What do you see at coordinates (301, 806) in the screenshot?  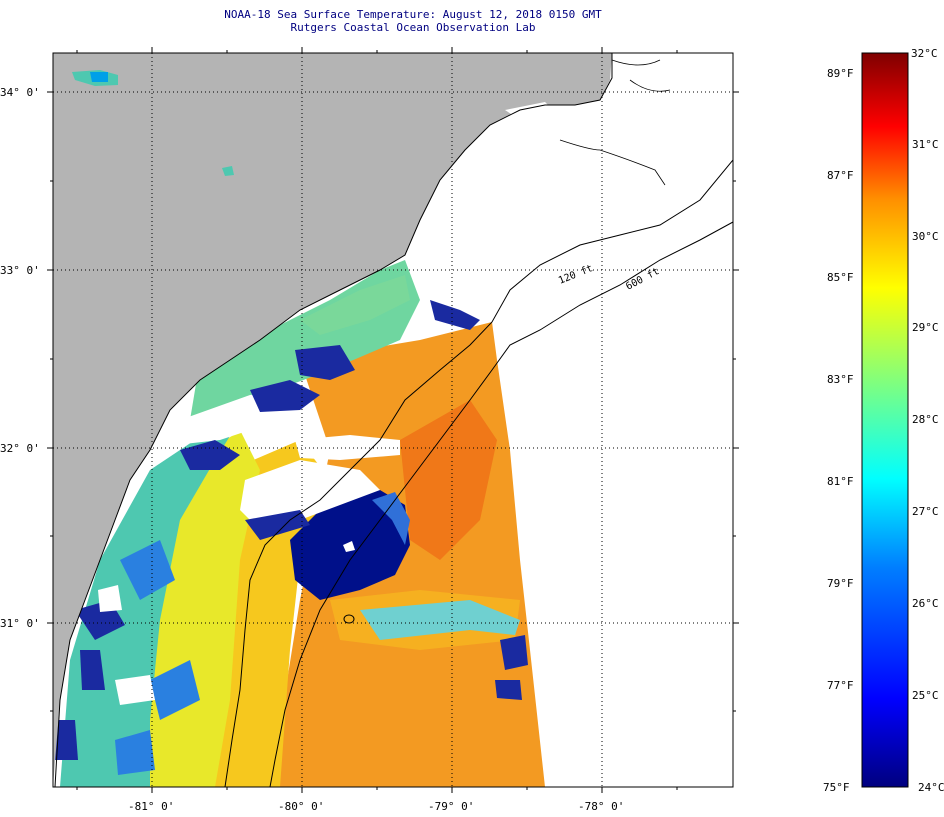 I see `lon-label-80: -80° 0'` at bounding box center [301, 806].